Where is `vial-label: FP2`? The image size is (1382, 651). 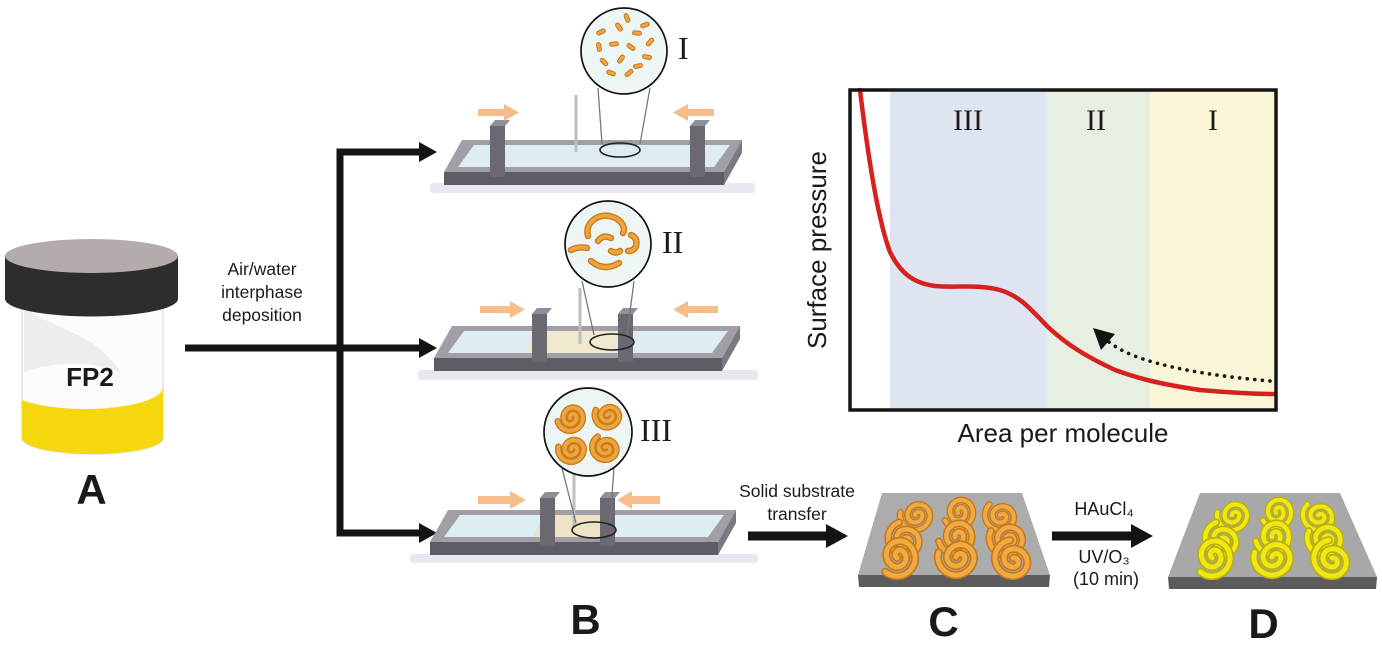
vial-label: FP2 is located at coordinates (90, 377).